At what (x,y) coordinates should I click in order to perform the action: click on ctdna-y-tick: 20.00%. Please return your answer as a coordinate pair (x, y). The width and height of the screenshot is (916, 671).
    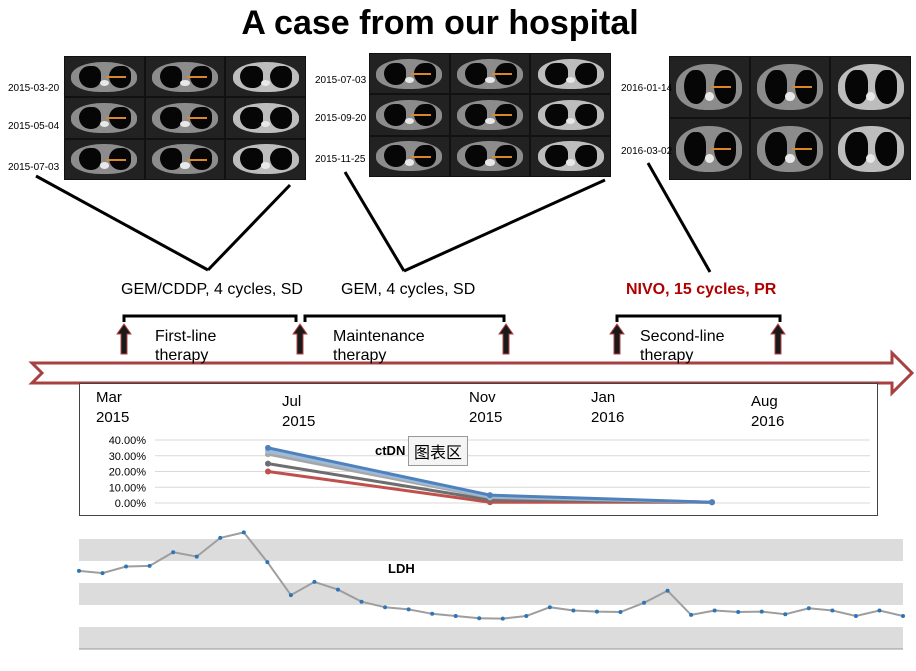
    Looking at the image, I should click on (128, 473).